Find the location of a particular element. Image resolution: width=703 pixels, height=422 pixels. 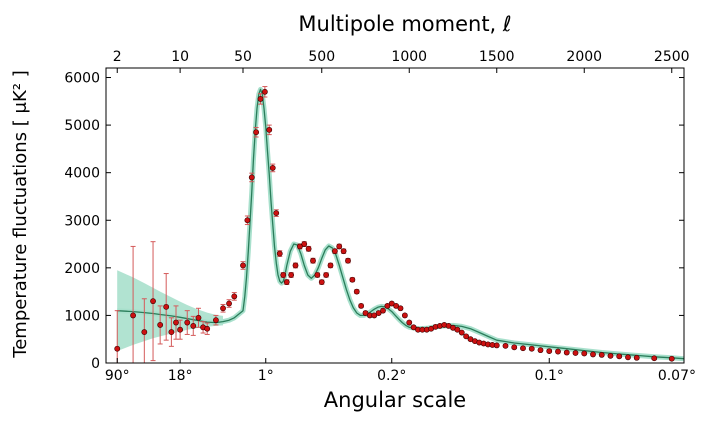

top-tick-label: 50 is located at coordinates (243, 57).